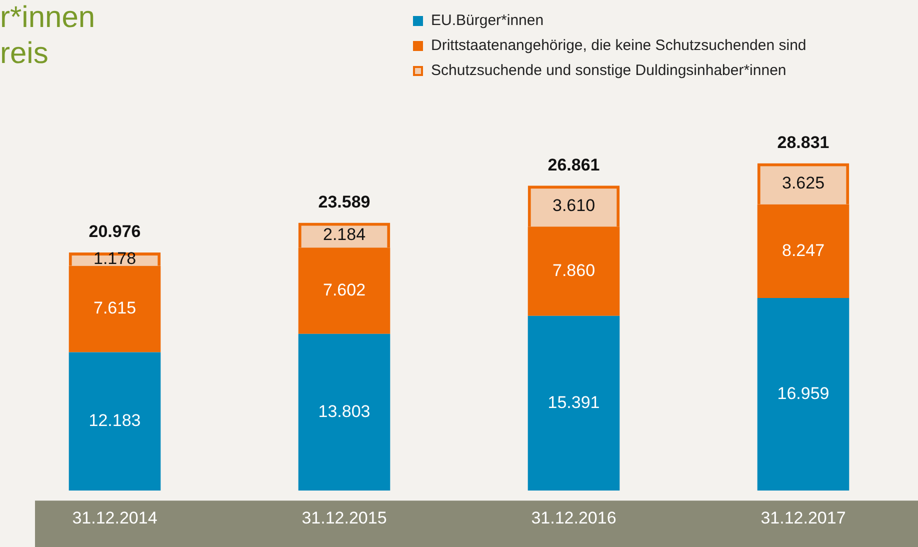  I want to click on data-label: 7.615, so click(114, 308).